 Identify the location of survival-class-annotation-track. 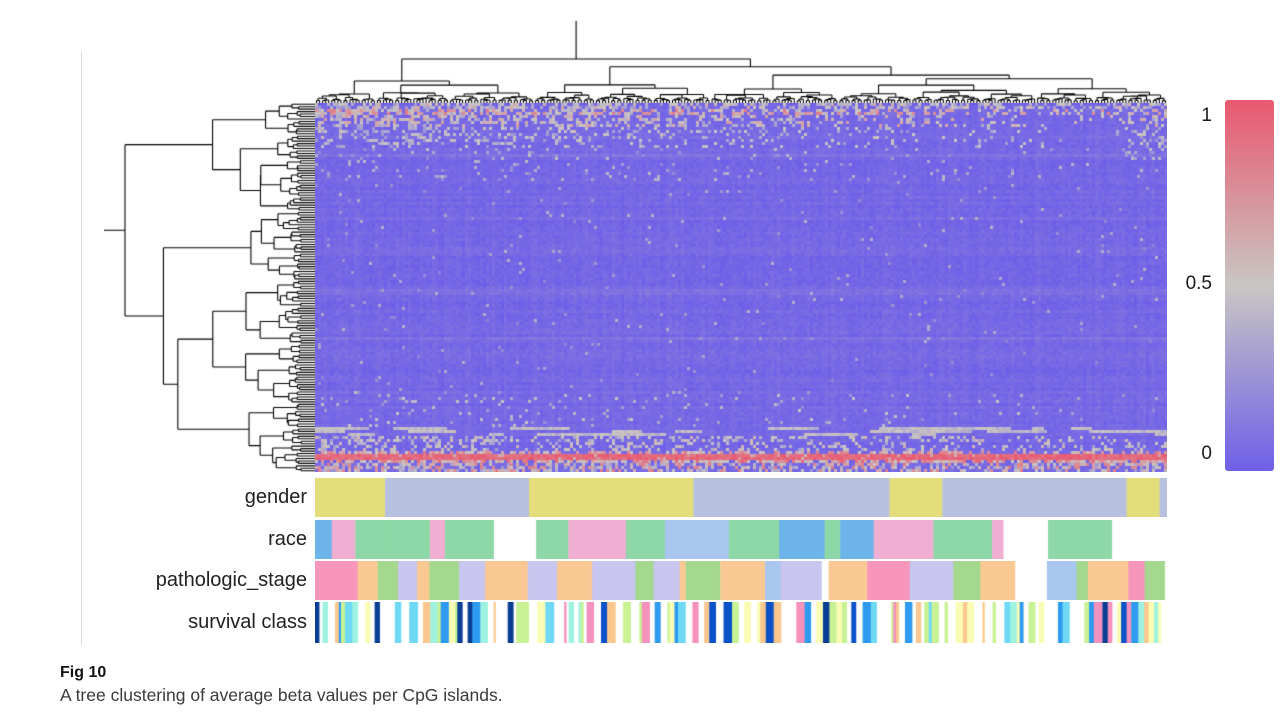
(741, 622).